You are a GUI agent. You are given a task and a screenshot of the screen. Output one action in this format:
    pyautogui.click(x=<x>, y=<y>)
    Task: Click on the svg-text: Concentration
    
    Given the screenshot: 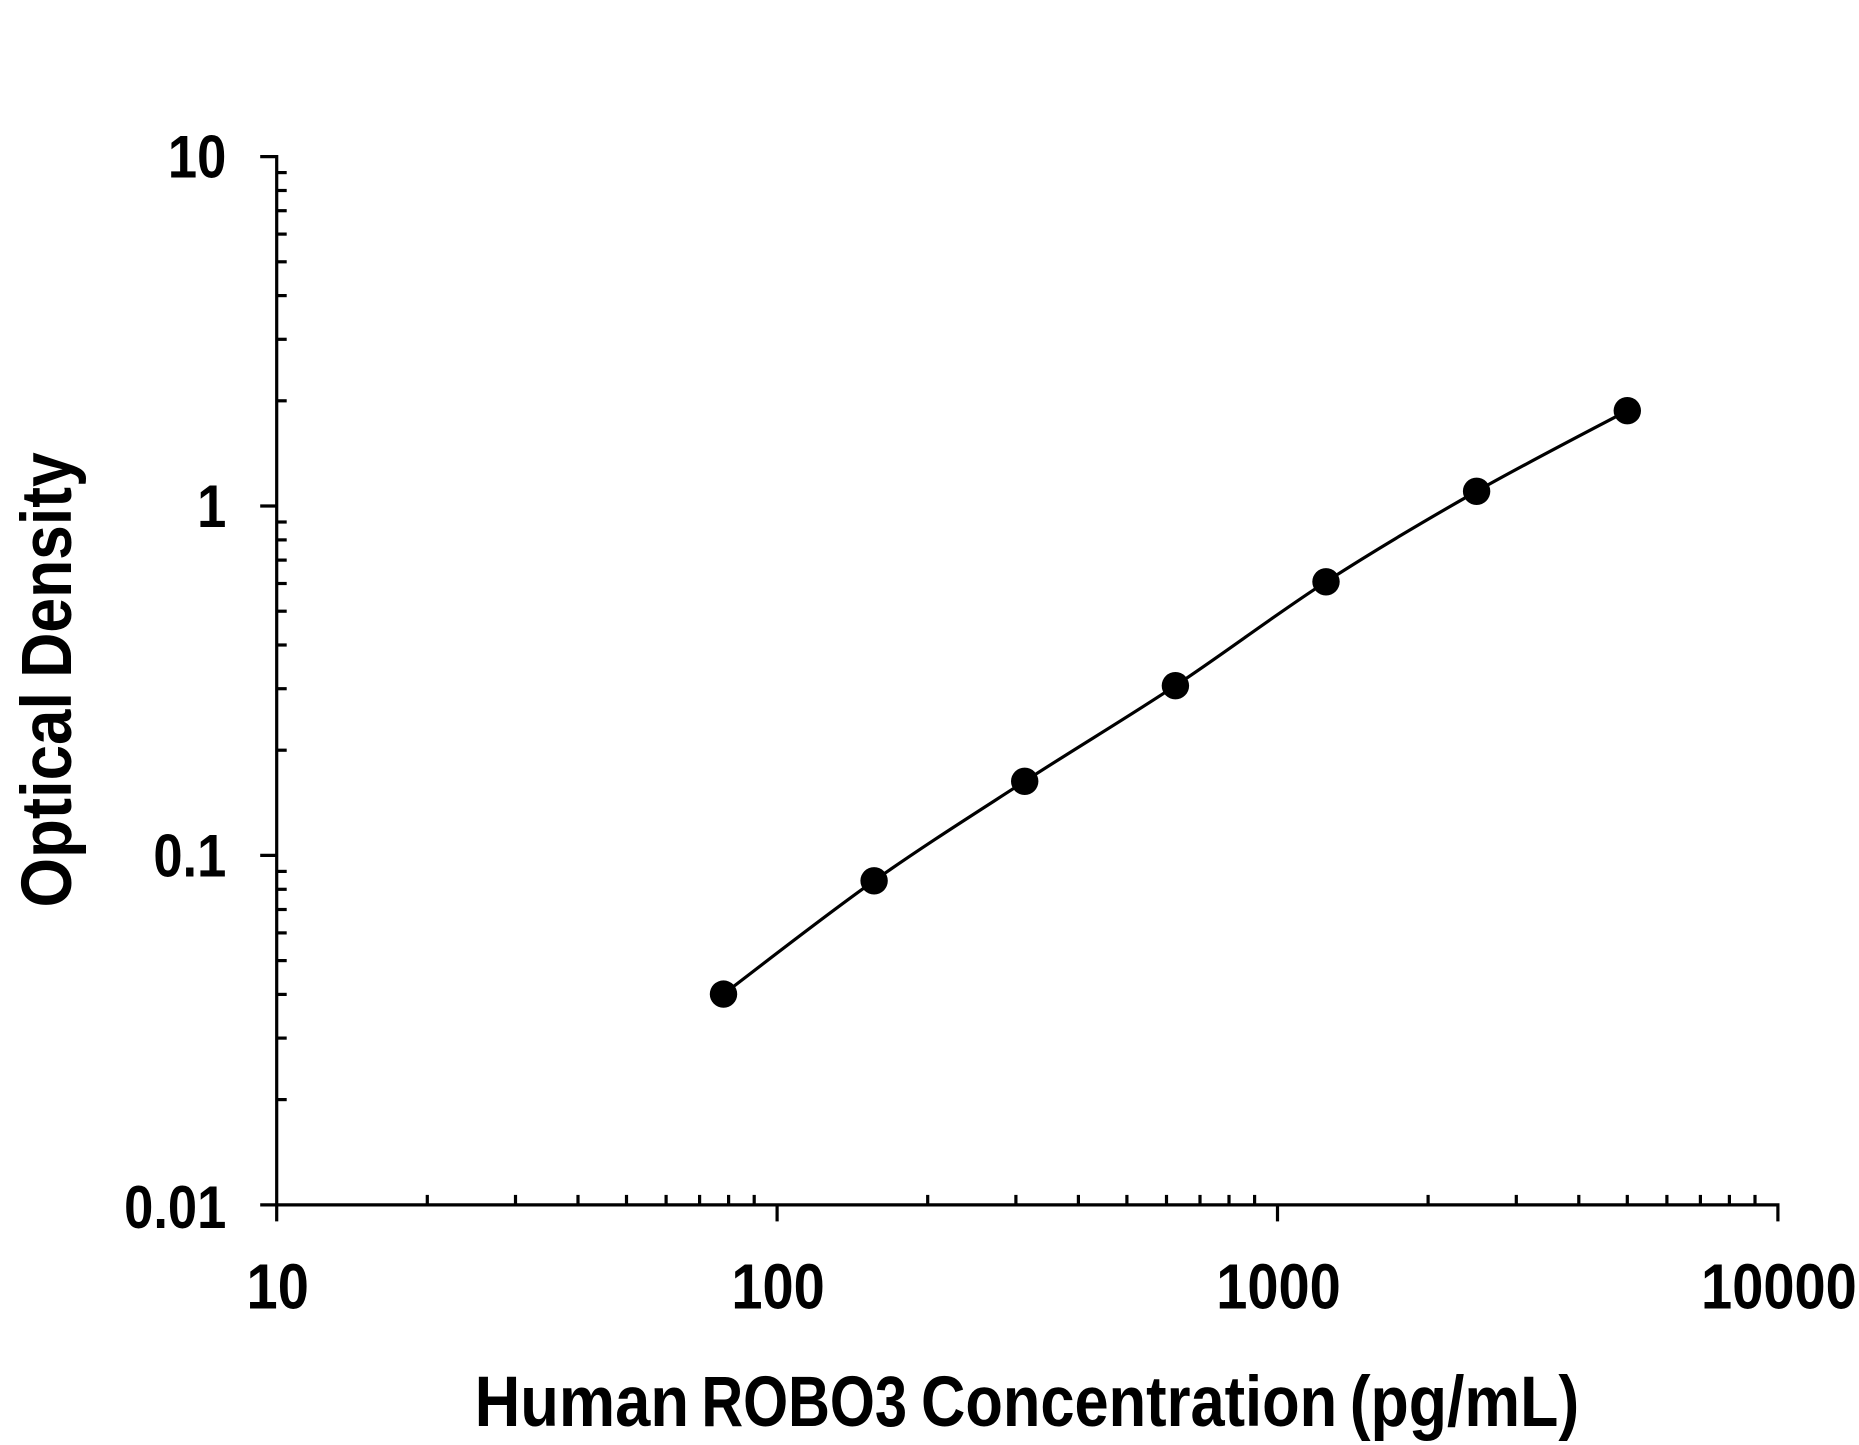 What is the action you would take?
    pyautogui.click(x=1129, y=1402)
    